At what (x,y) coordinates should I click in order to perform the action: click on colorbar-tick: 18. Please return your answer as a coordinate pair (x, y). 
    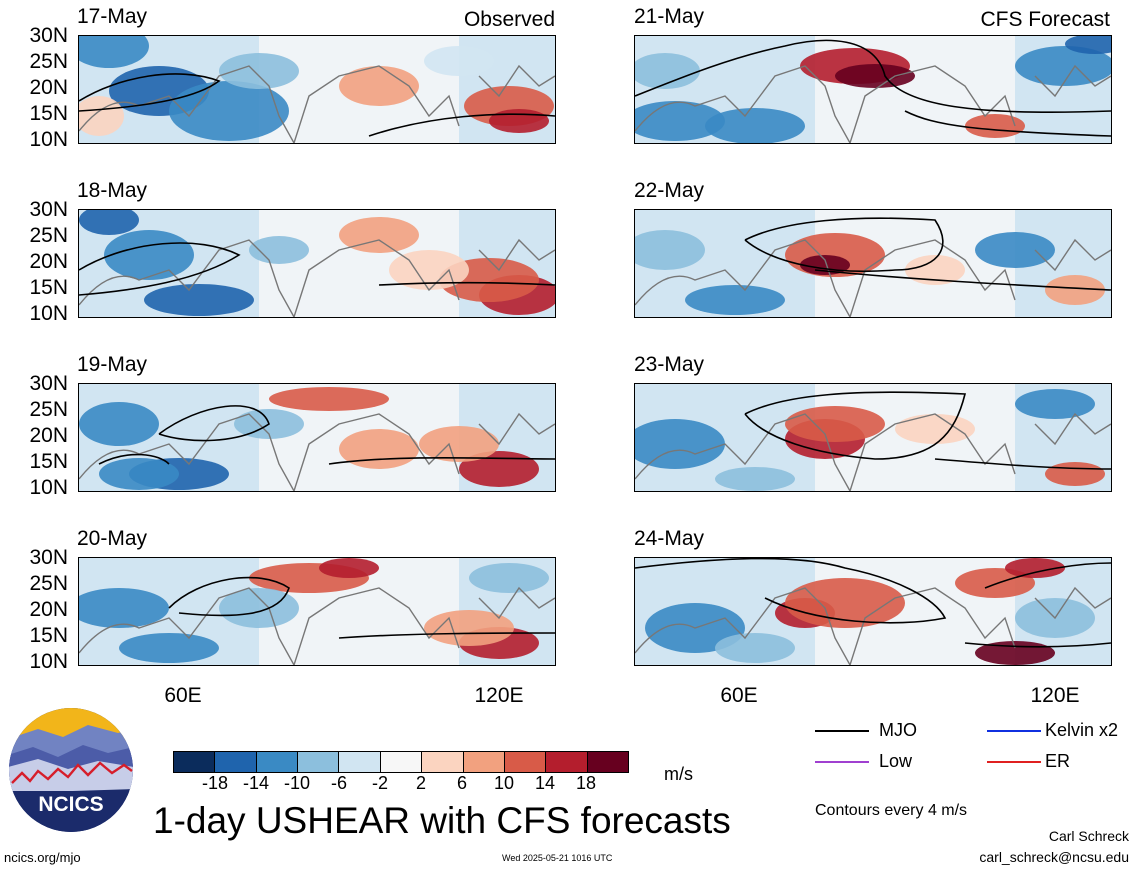
    Looking at the image, I should click on (586, 783).